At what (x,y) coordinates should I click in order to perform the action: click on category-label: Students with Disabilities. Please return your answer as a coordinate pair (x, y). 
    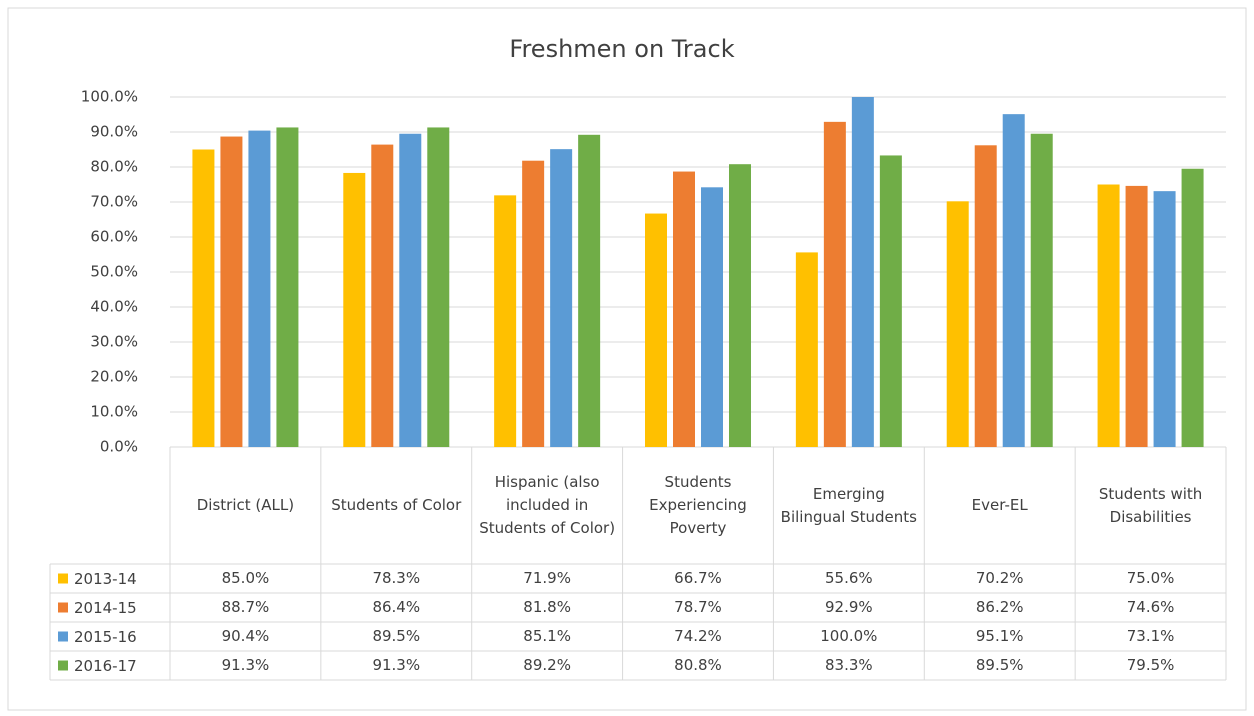
    Looking at the image, I should click on (1150, 505).